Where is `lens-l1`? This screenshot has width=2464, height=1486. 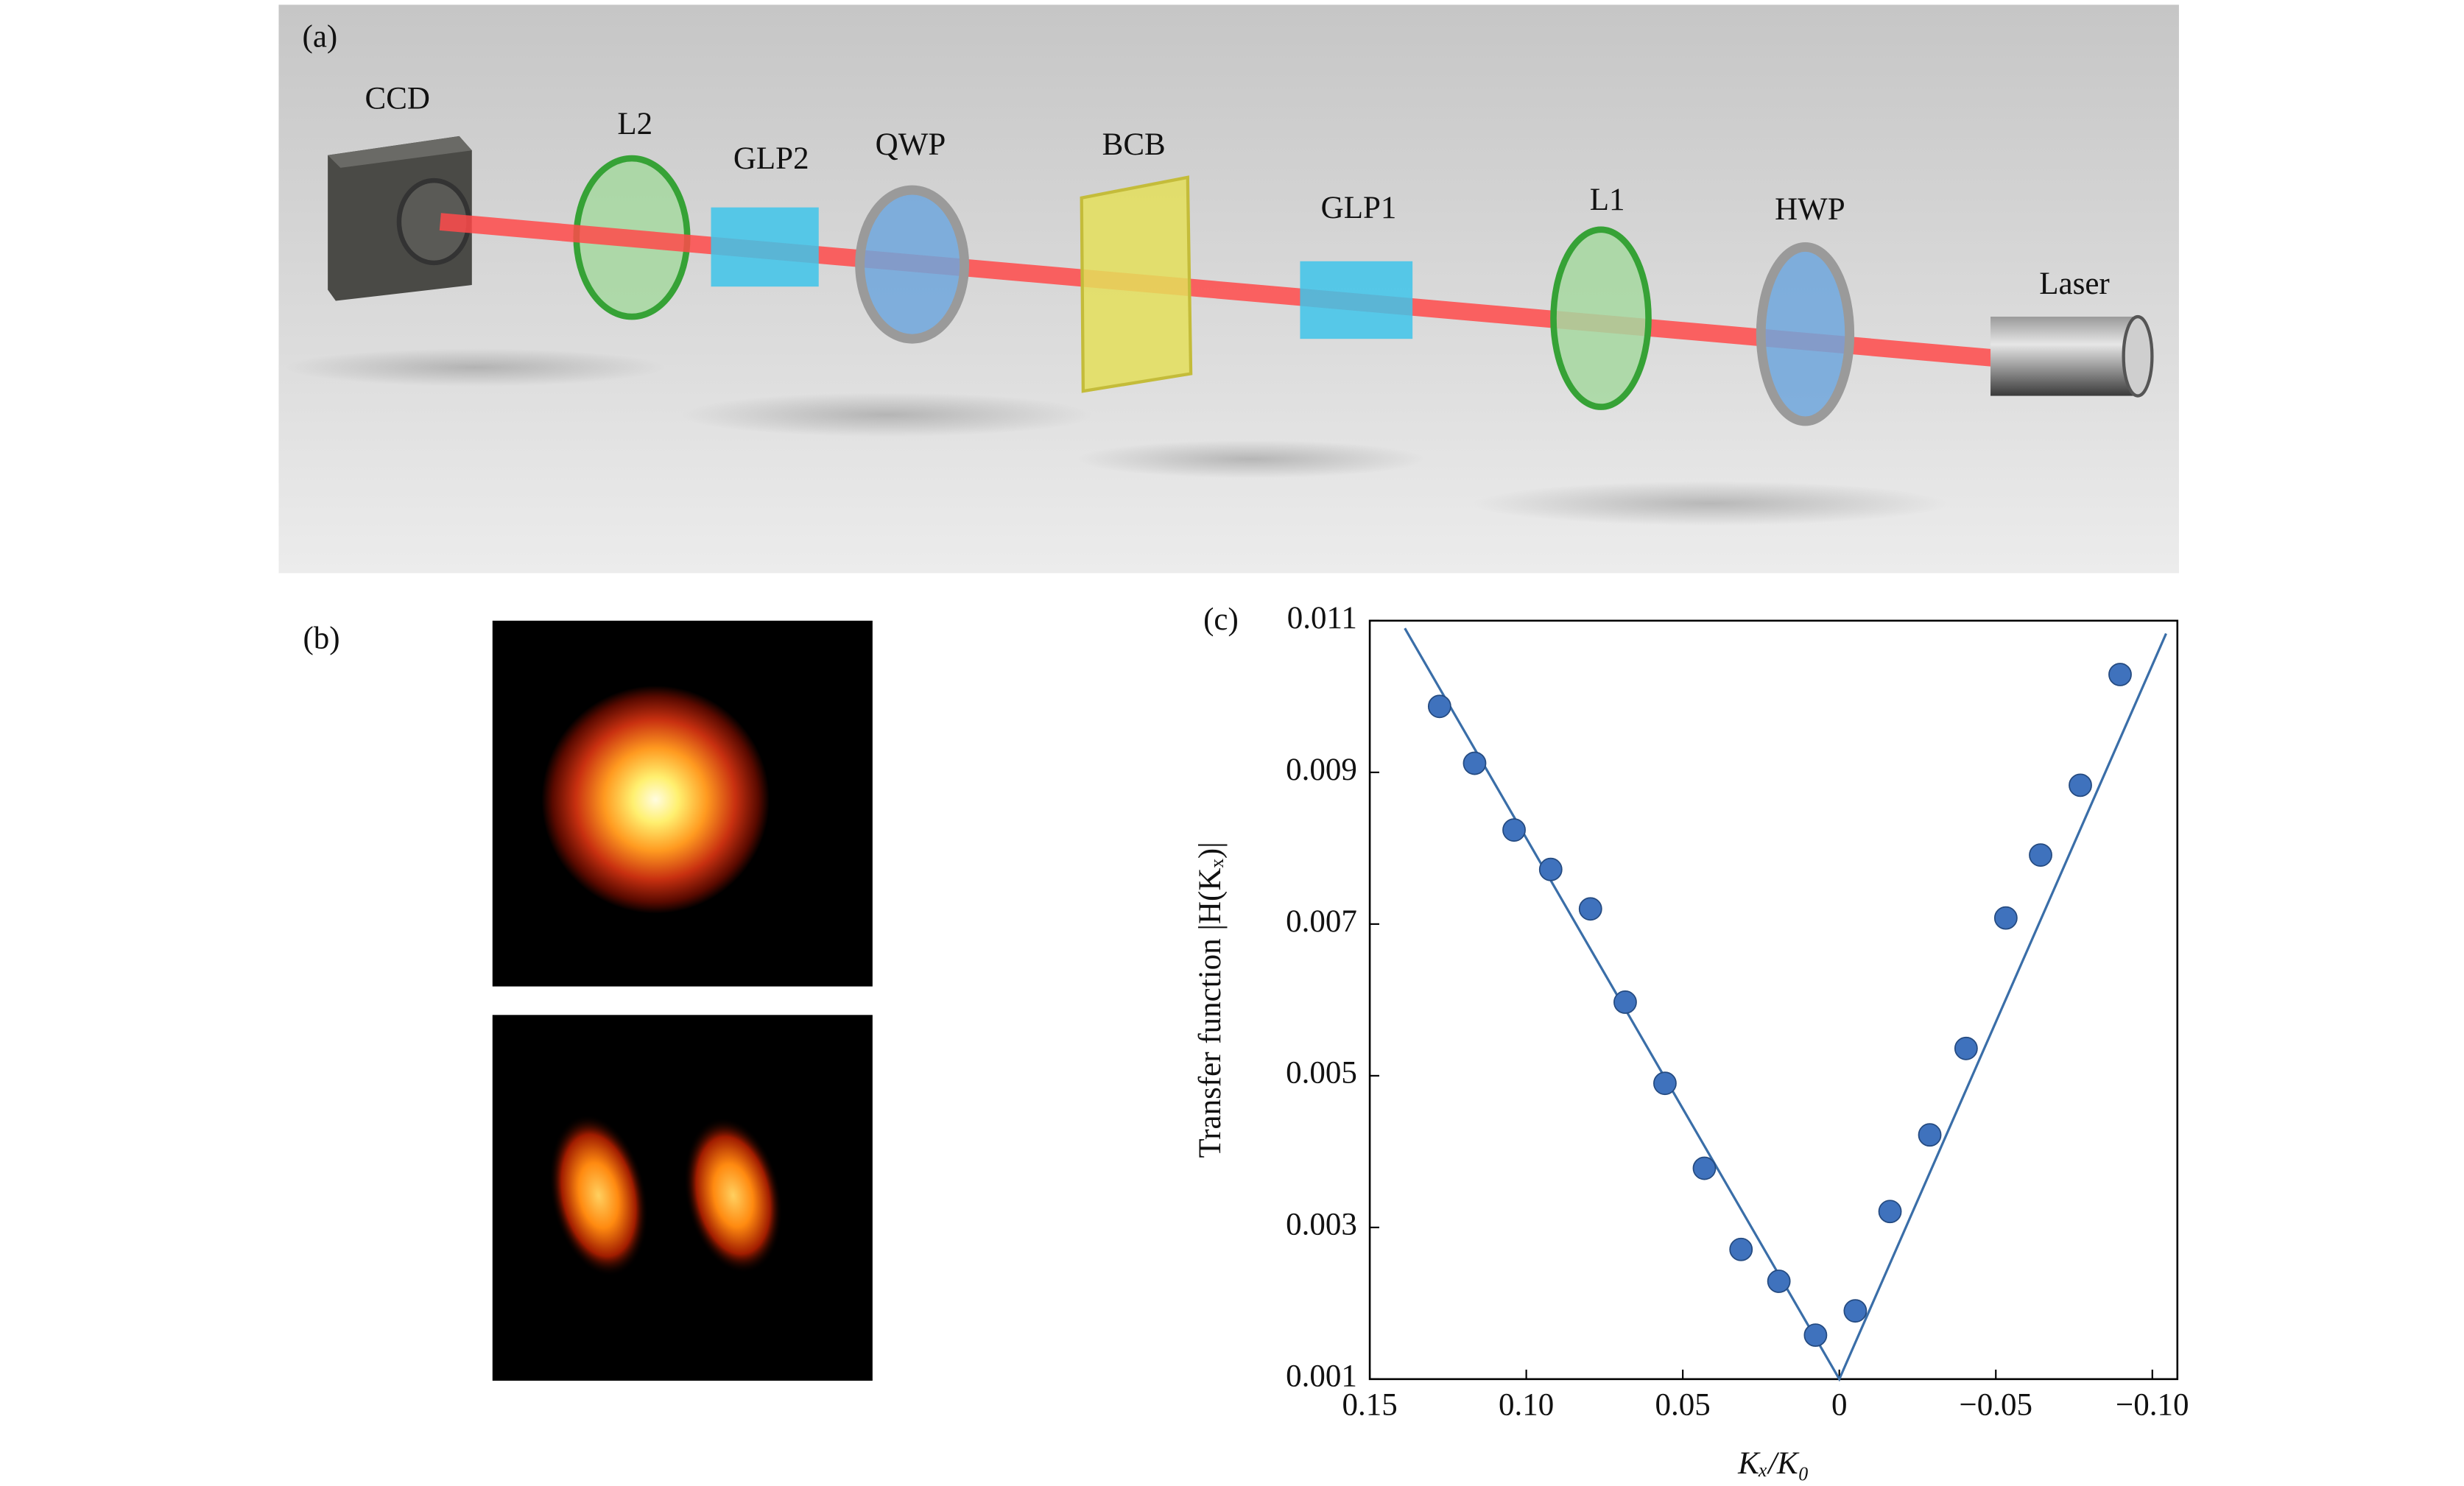
lens-l1 is located at coordinates (1601, 318).